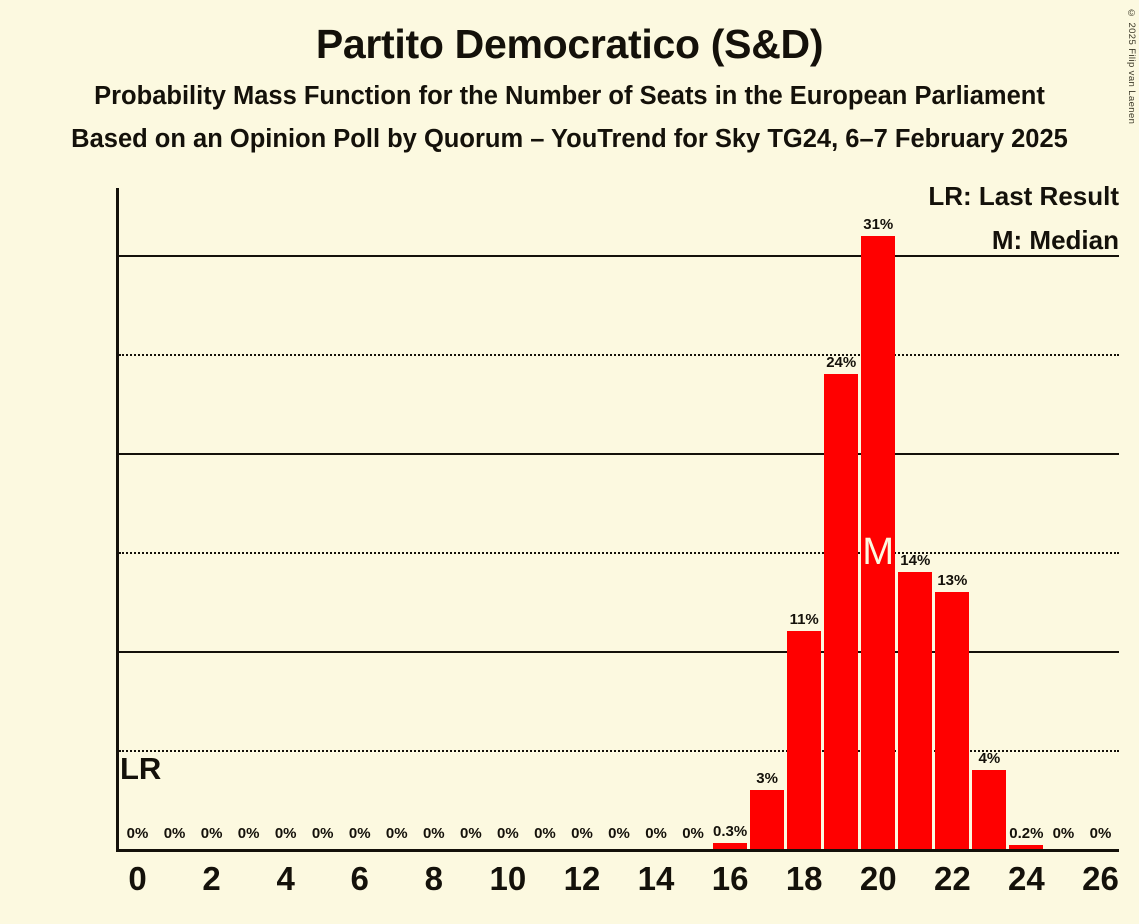 The image size is (1139, 924). Describe the element at coordinates (617, 850) in the screenshot. I see `x-axis-line` at that location.